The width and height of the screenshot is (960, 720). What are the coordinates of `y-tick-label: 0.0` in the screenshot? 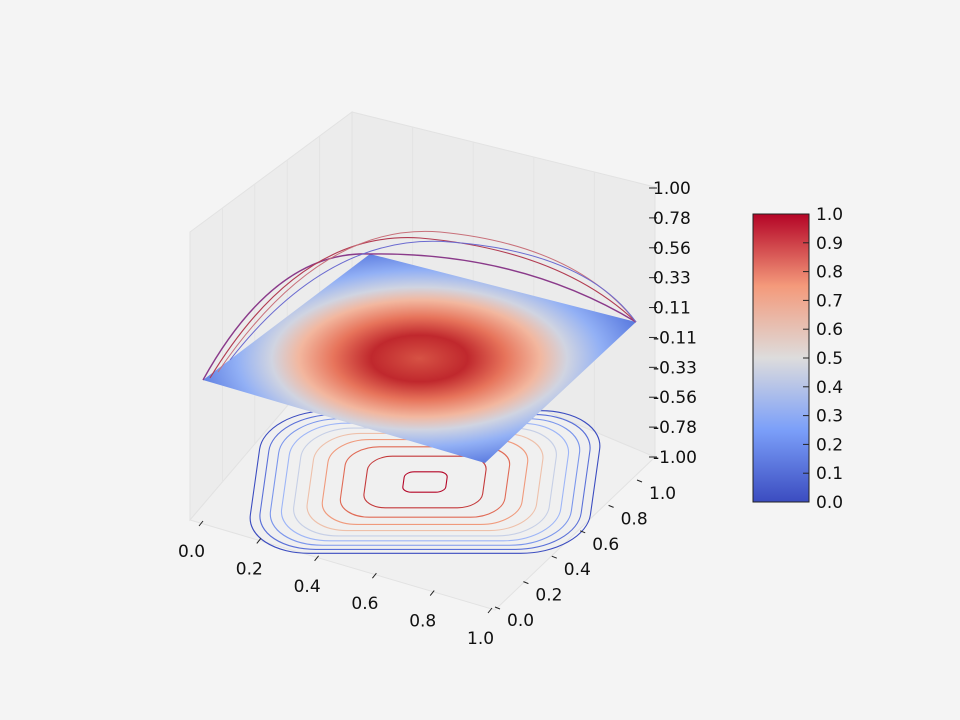 It's located at (520, 621).